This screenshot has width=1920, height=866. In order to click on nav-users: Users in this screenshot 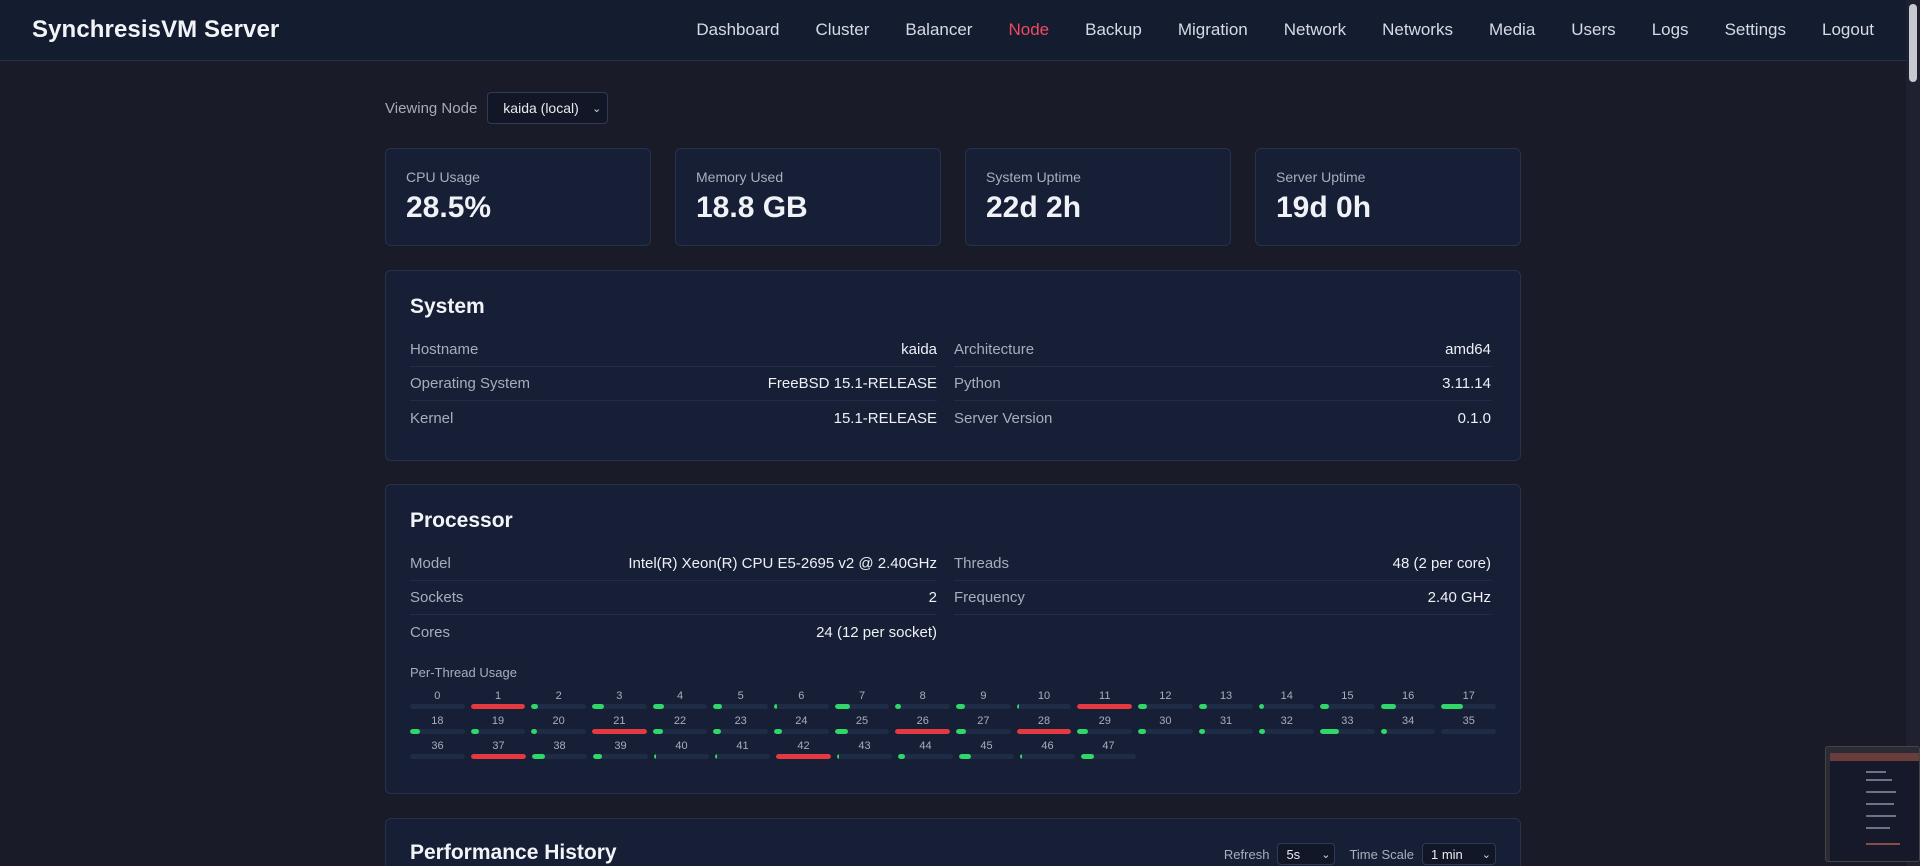, I will do `click(1593, 29)`.